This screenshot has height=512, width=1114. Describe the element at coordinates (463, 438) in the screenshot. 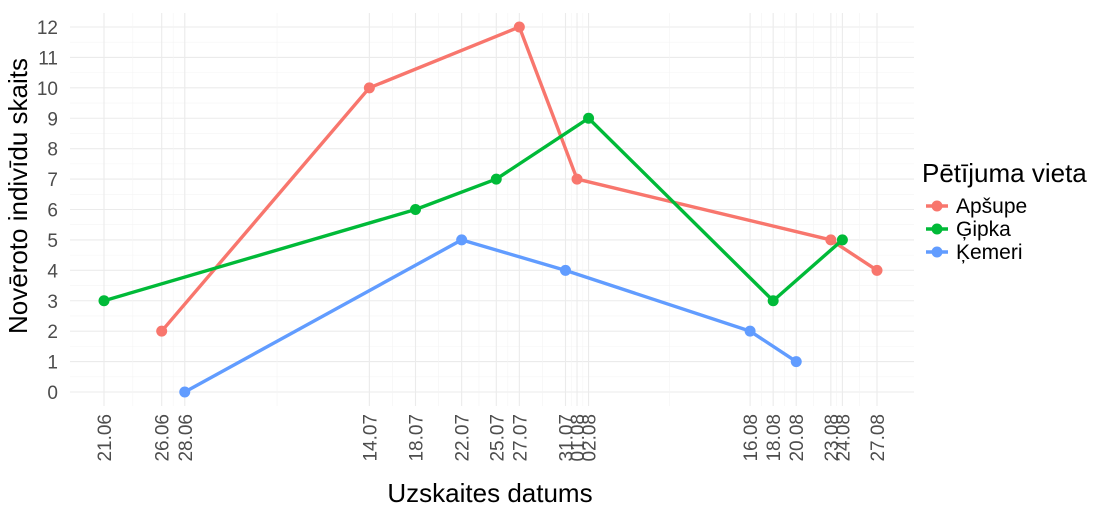

I see `x-tick-label: 22.07` at that location.